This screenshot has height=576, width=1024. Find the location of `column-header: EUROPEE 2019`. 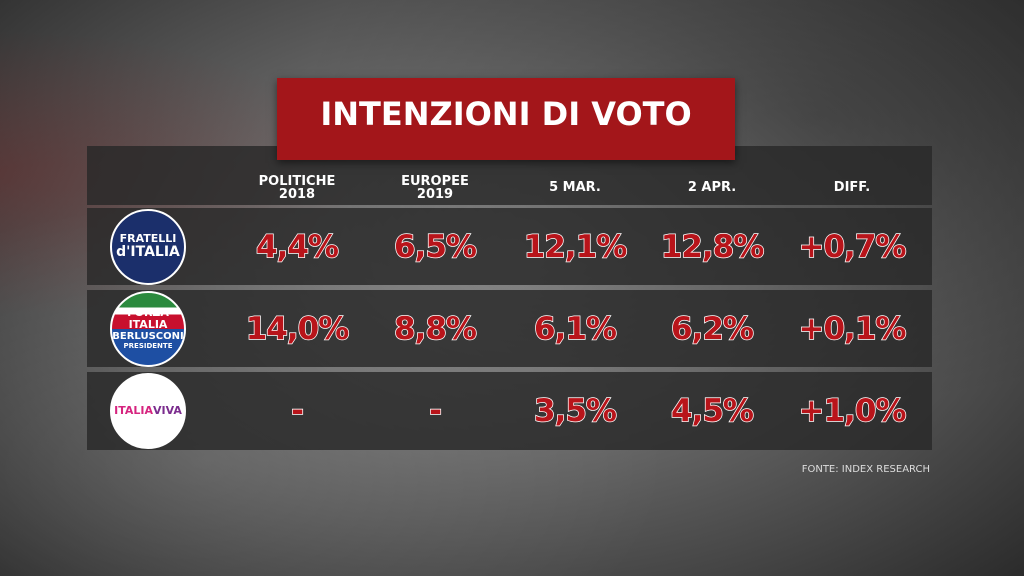

column-header: EUROPEE 2019 is located at coordinates (435, 175).